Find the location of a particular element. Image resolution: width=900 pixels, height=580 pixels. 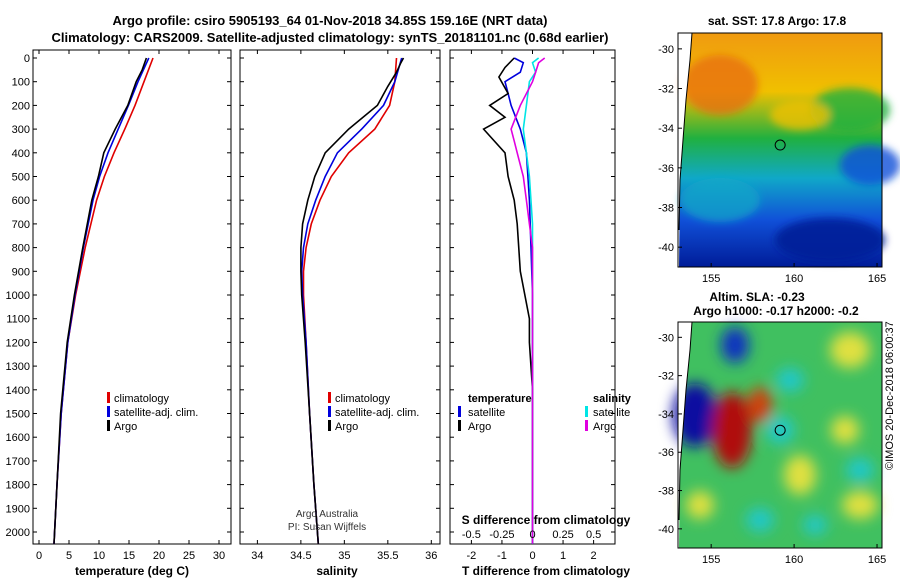

salinity-legend: climatology satellite-adj. clim. Argo is located at coordinates (373, 412).